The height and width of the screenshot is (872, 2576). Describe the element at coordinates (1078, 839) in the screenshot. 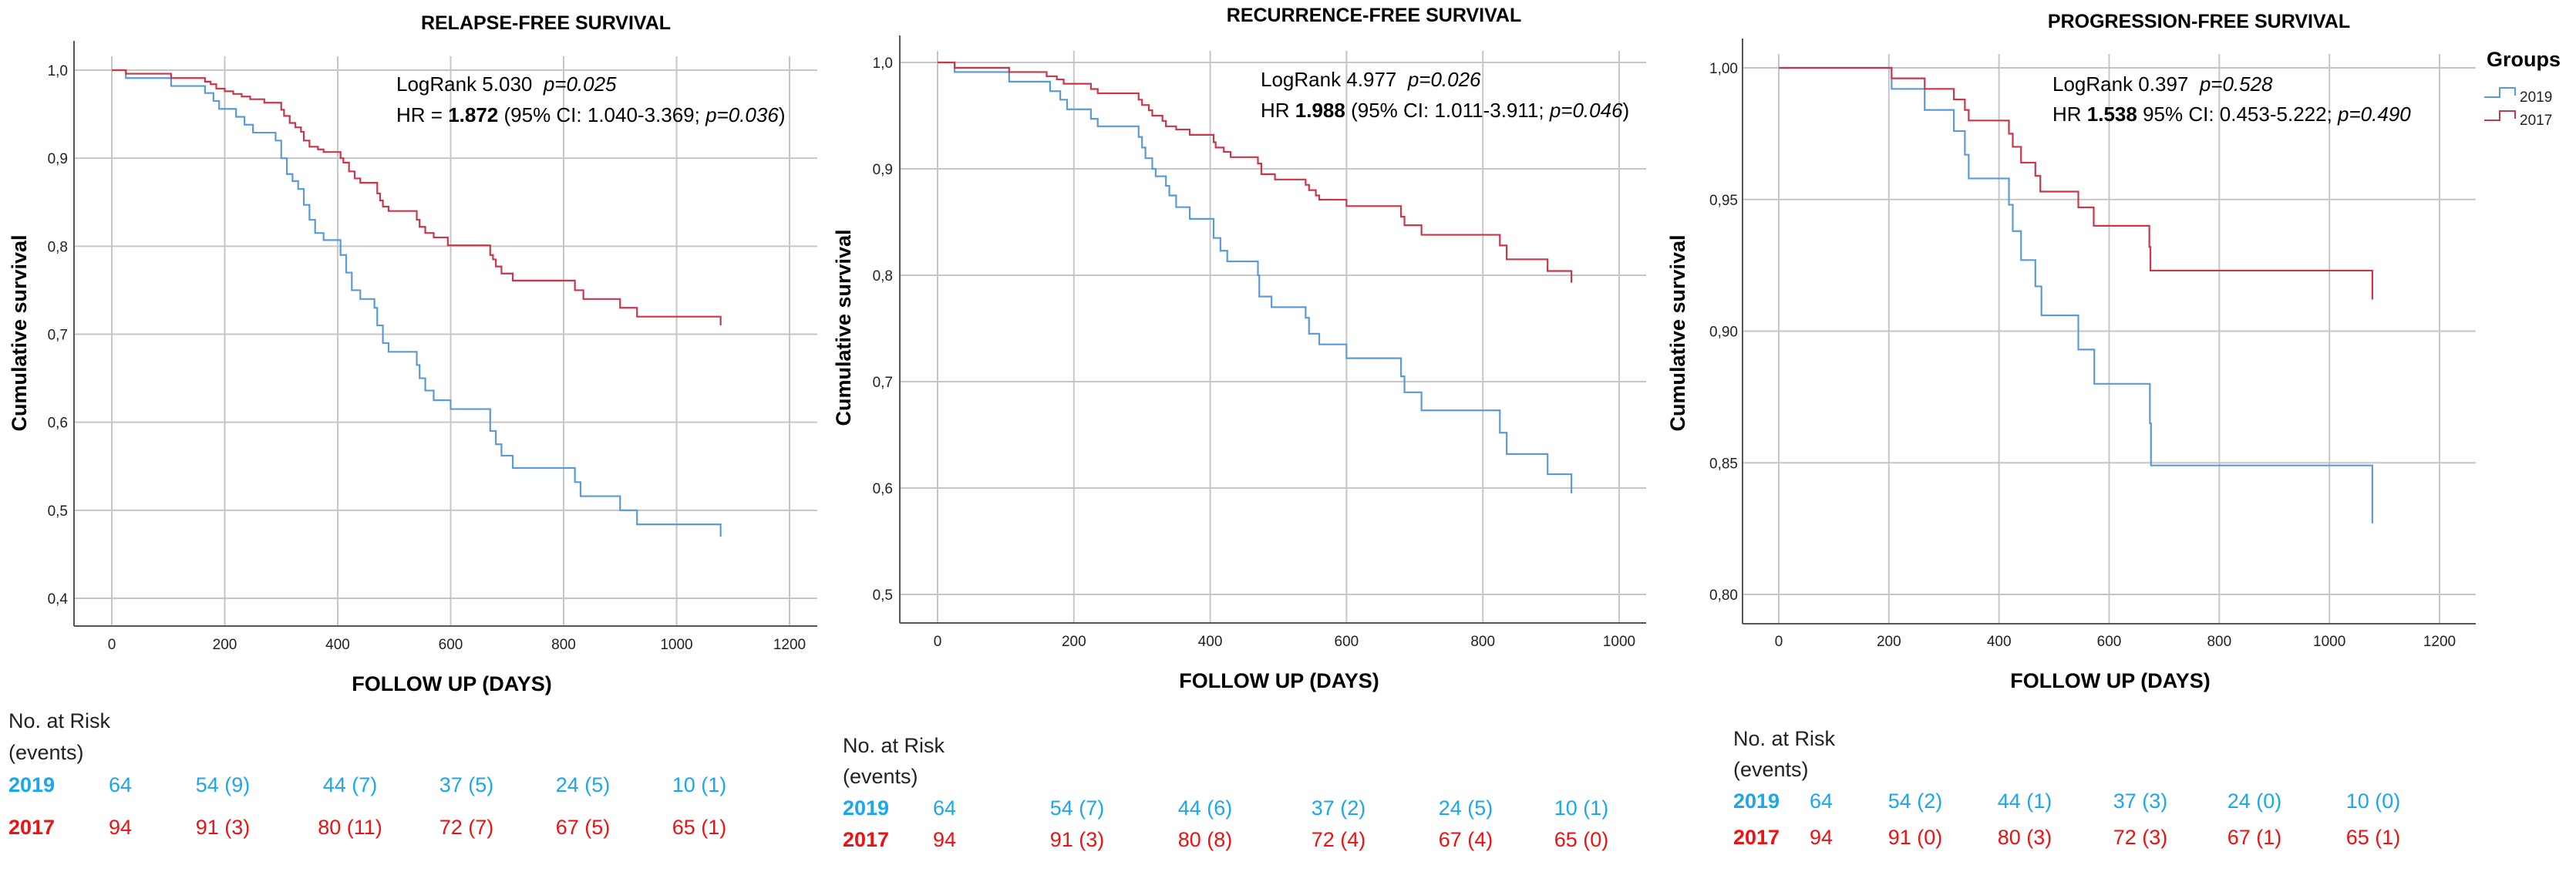

I see `risk-cell: 91 (3)` at that location.